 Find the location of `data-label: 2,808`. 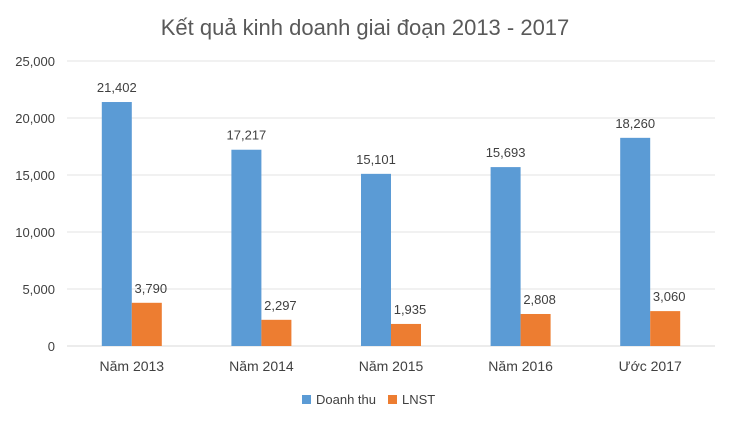

data-label: 2,808 is located at coordinates (539, 299).